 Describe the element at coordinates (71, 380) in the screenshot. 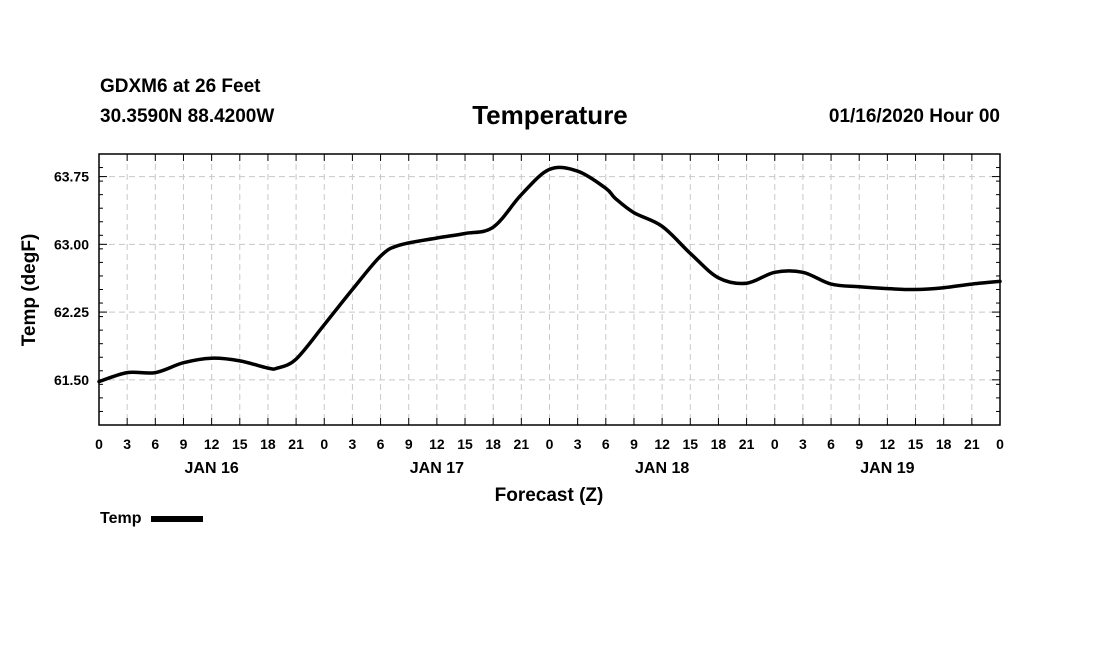

I see `y-tick-label: 61.50` at that location.